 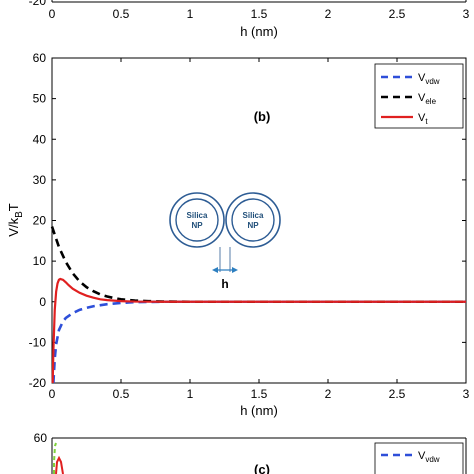 What do you see at coordinates (410, 99) in the screenshot?
I see `legend-entries: Vvdw Vele Vt` at bounding box center [410, 99].